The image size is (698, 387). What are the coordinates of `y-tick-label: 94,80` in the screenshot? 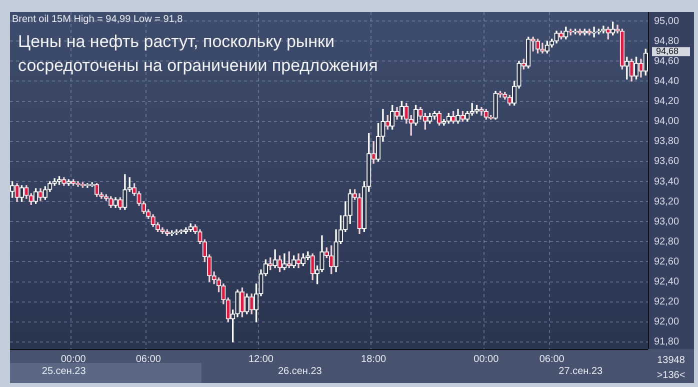 It's located at (667, 41).